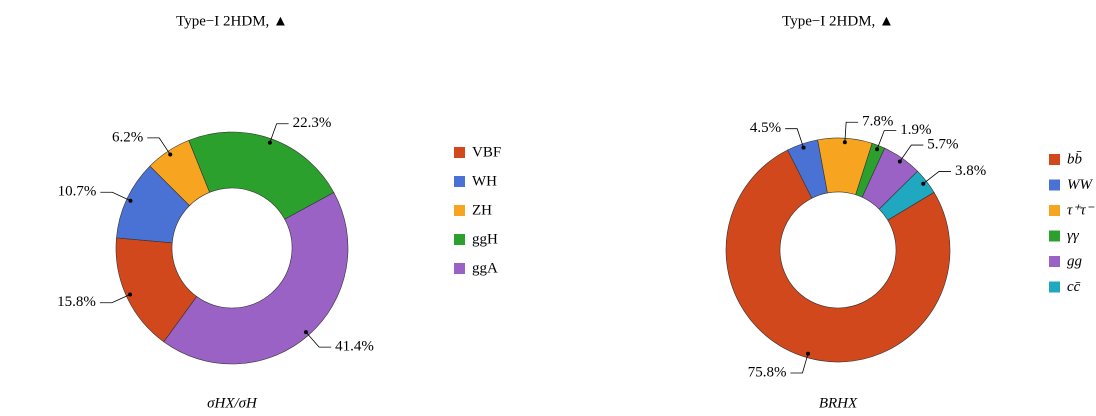  Describe the element at coordinates (1073, 236) in the screenshot. I see `legend-label: γγ` at that location.